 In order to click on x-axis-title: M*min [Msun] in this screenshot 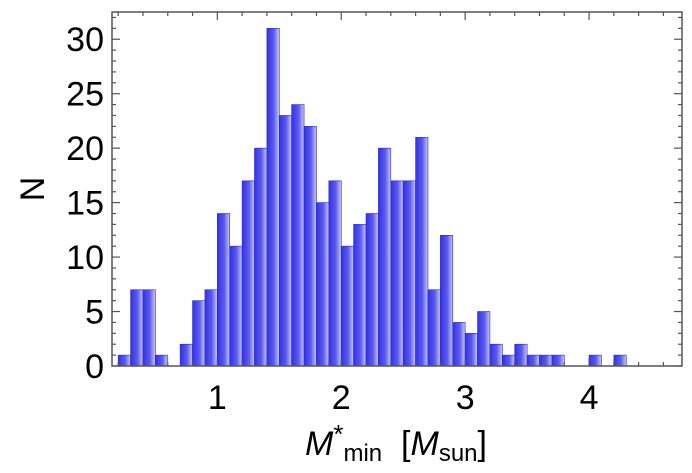, I will do `click(396, 443)`.